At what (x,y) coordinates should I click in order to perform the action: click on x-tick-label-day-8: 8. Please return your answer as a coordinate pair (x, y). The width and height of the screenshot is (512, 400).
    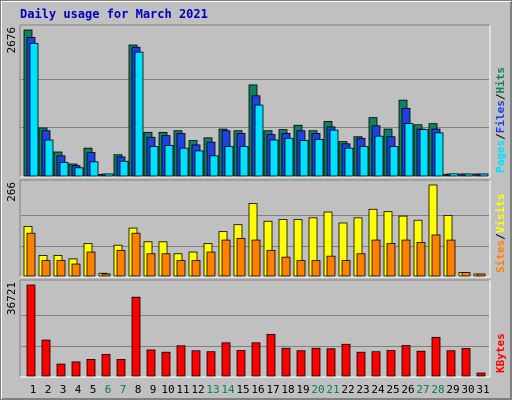
    Looking at the image, I should click on (138, 389).